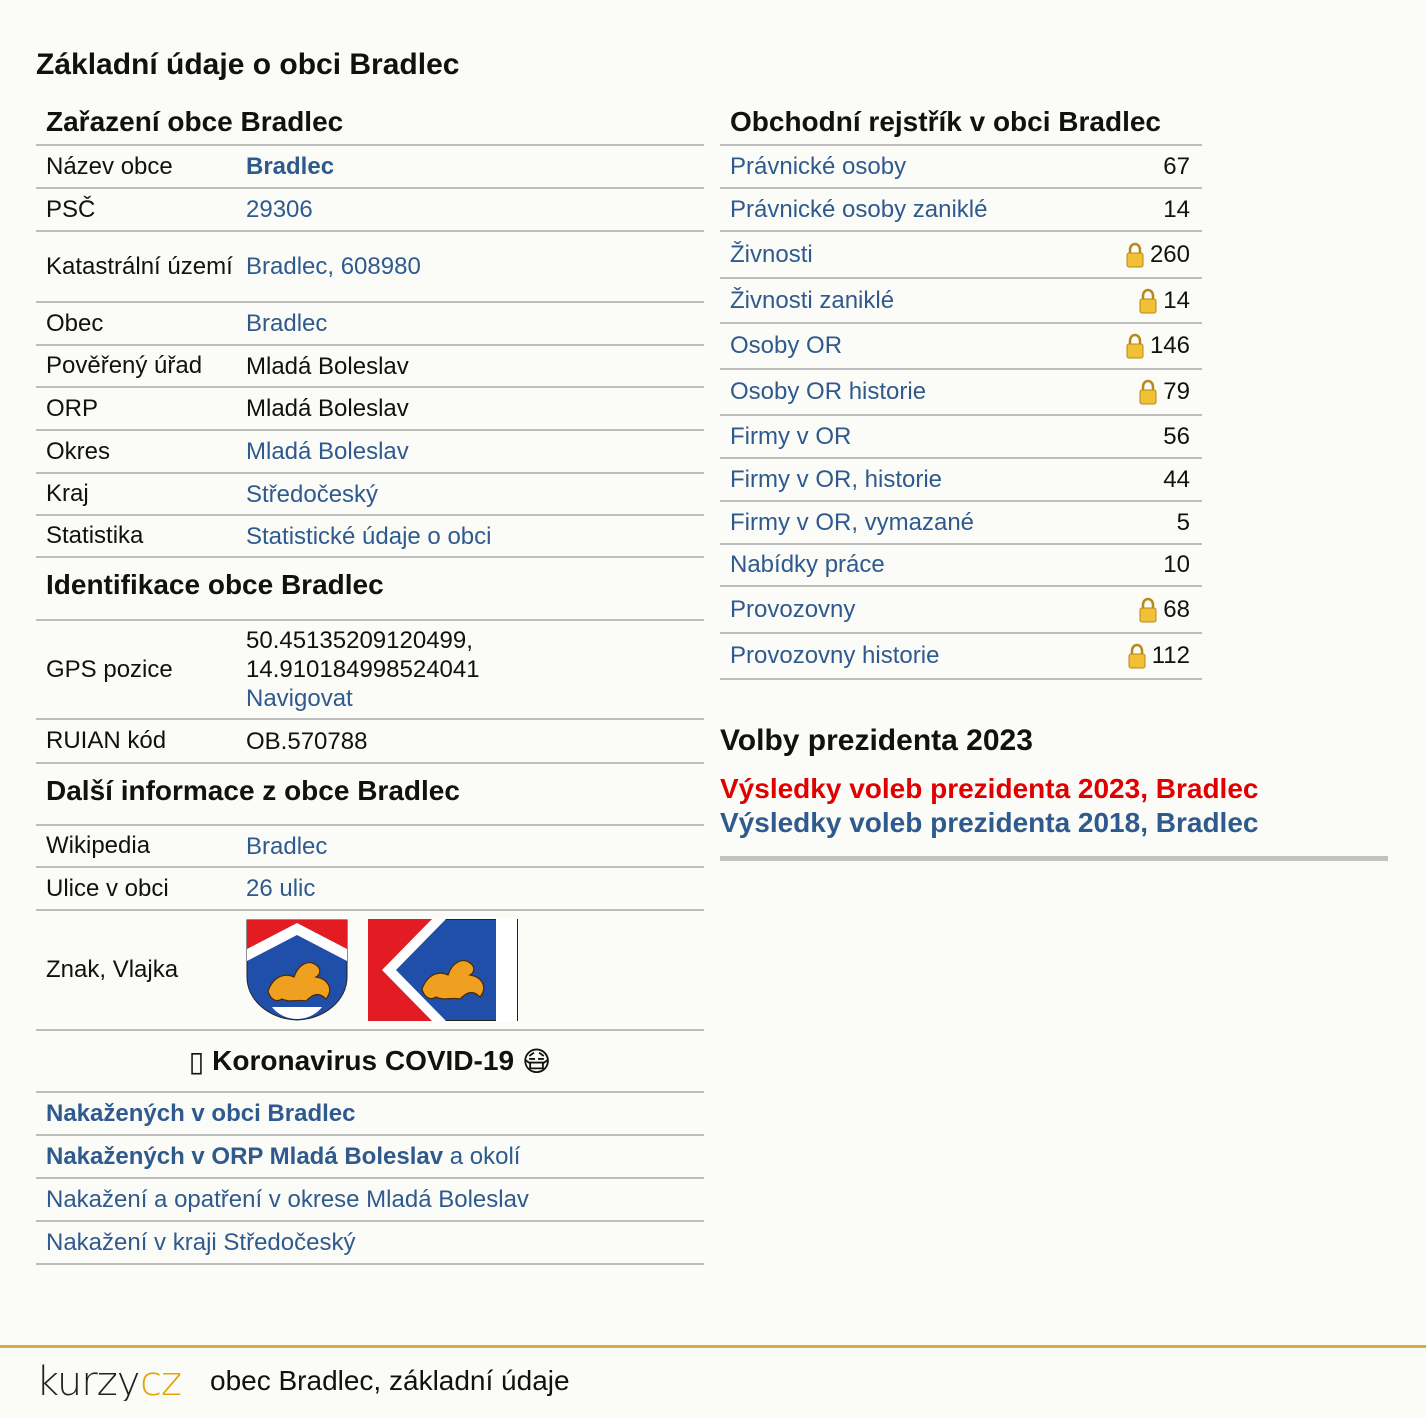  What do you see at coordinates (1164, 392) in the screenshot?
I see `rejstrik-count-cell: 79` at bounding box center [1164, 392].